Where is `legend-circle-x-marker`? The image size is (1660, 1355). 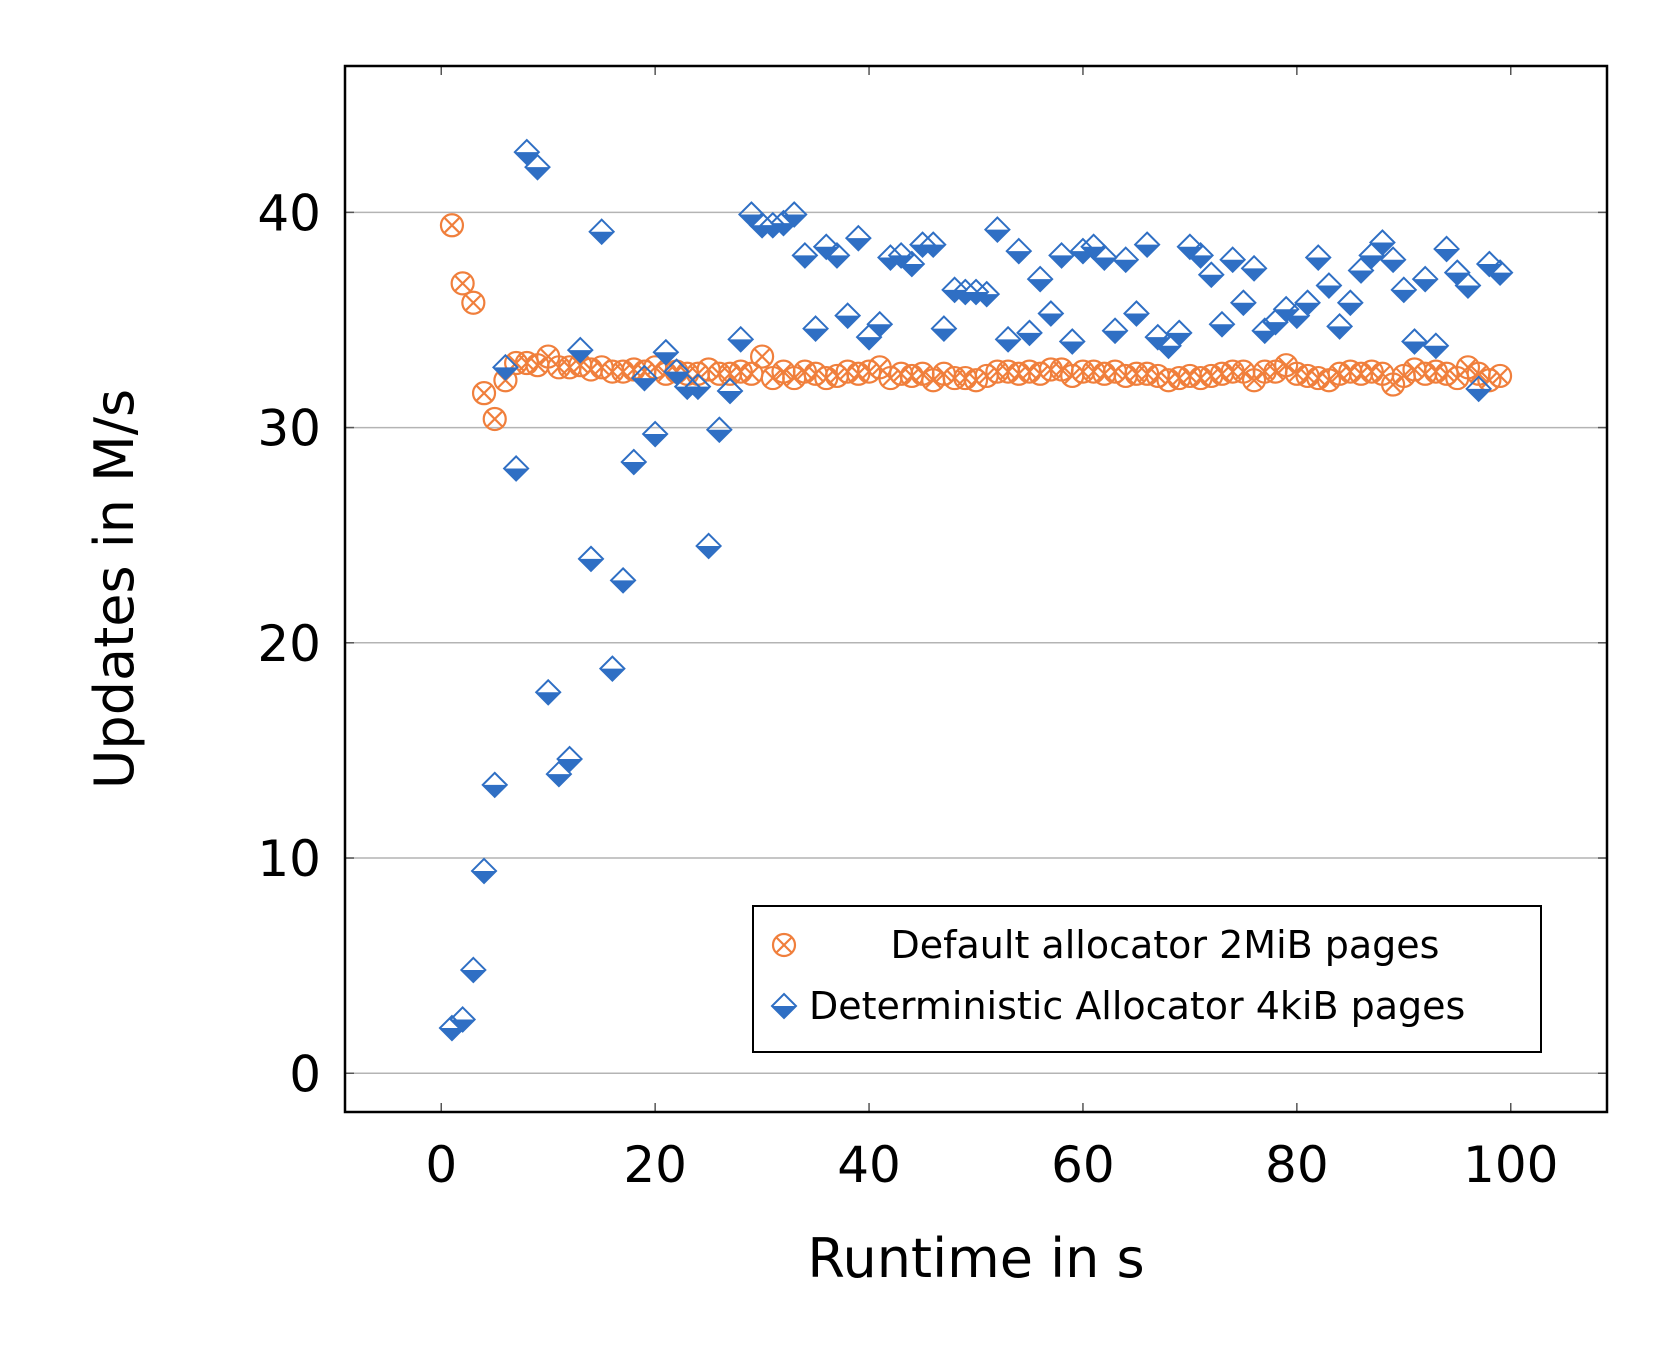 legend-circle-x-marker is located at coordinates (784, 945).